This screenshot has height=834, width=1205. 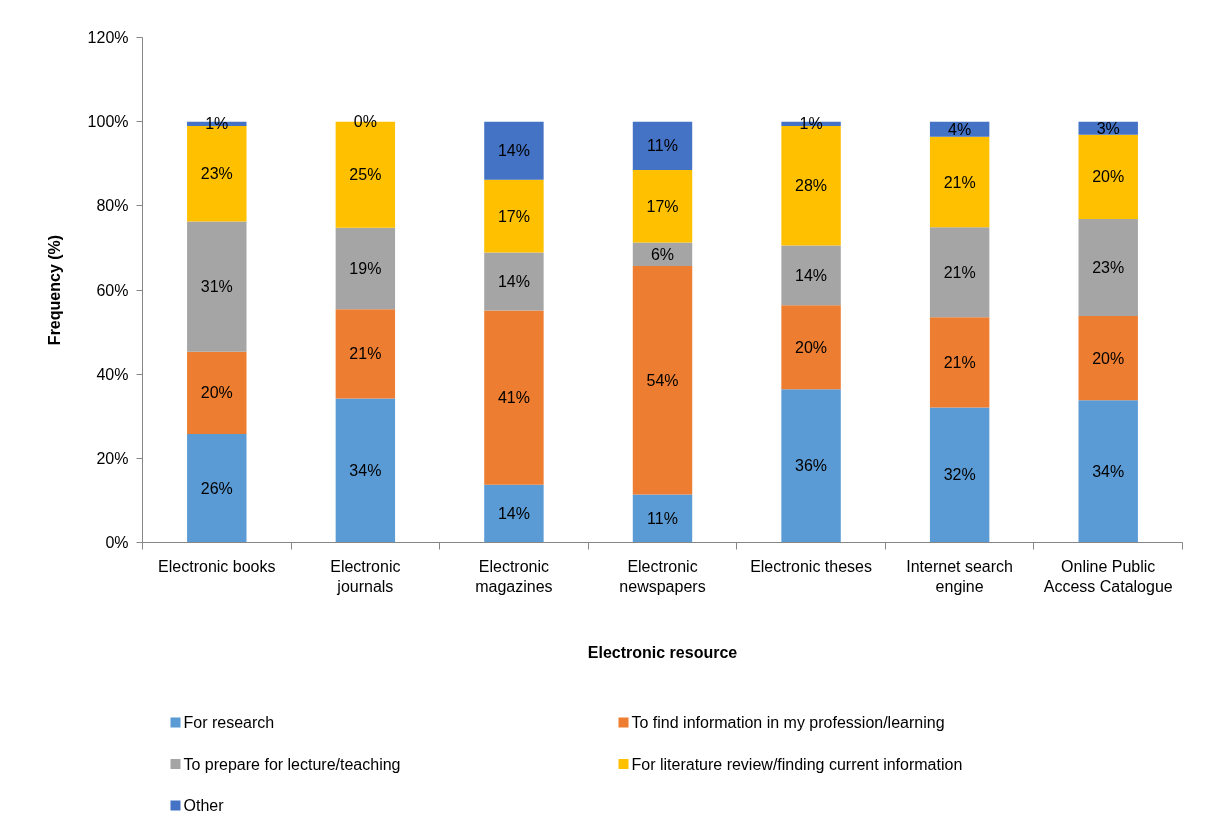 What do you see at coordinates (217, 566) in the screenshot?
I see `x-tick-label: Electronic books` at bounding box center [217, 566].